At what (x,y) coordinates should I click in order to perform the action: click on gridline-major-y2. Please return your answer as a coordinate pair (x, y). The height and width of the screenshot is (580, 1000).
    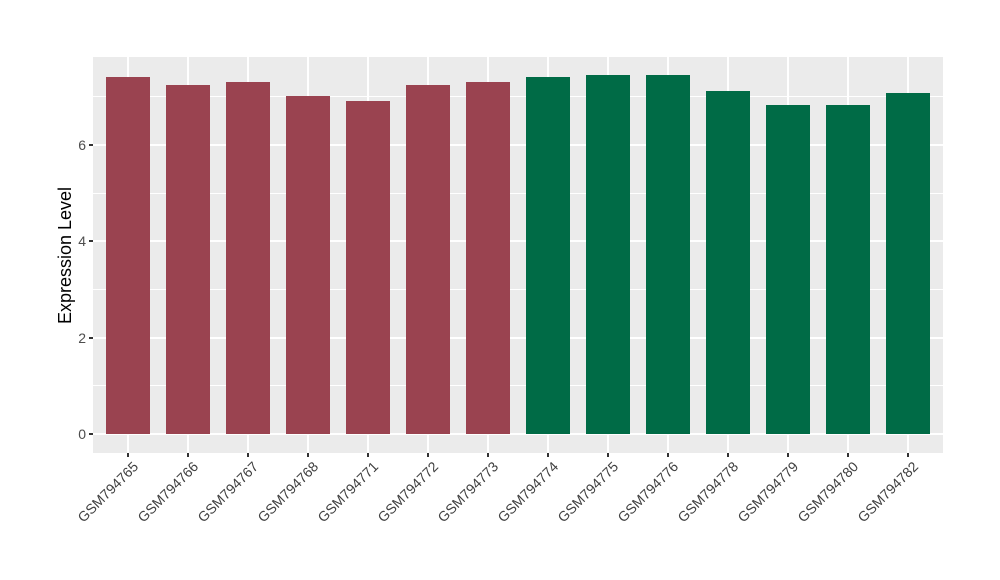
    Looking at the image, I should click on (518, 337).